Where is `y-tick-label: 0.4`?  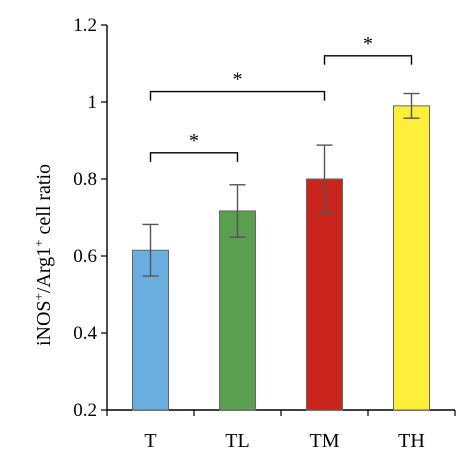 y-tick-label: 0.4 is located at coordinates (85, 333).